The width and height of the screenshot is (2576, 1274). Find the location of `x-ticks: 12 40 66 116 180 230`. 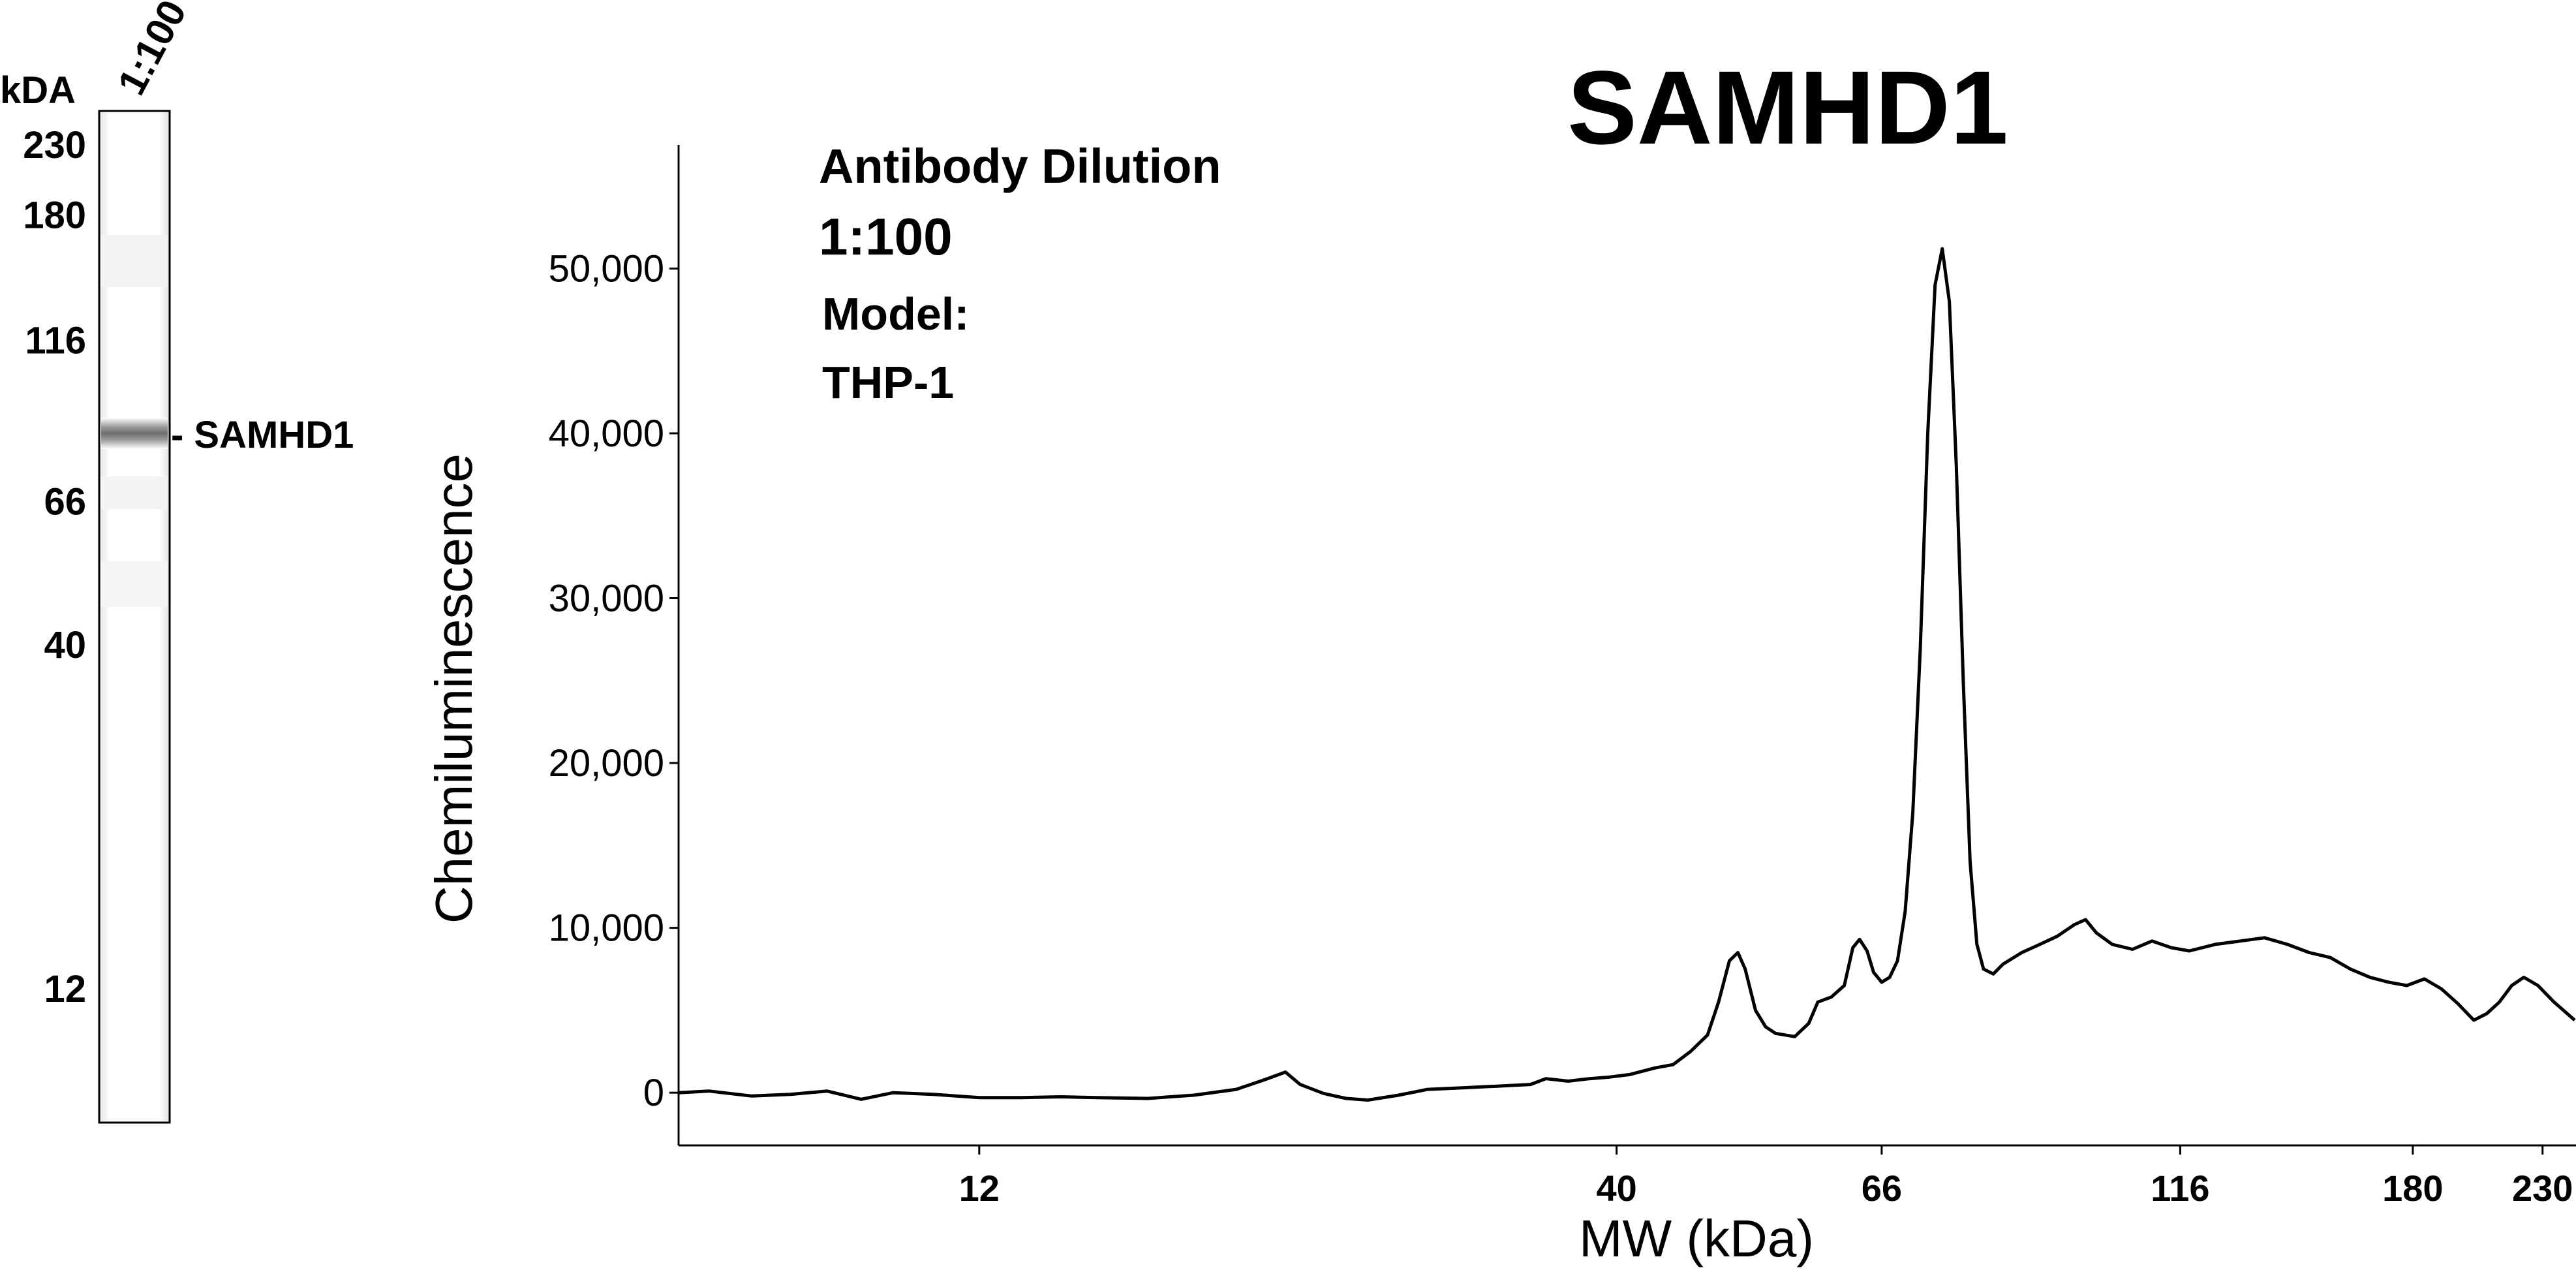

x-ticks: 12 40 66 116 180 230 is located at coordinates (1766, 1177).